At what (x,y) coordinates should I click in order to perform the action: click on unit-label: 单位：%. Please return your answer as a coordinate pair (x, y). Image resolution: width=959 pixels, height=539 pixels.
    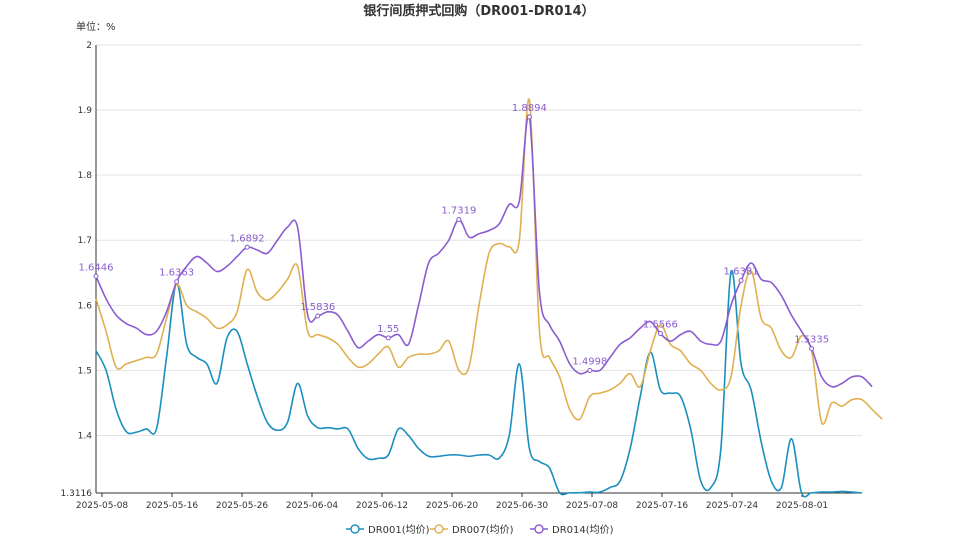
    Looking at the image, I should click on (96, 26).